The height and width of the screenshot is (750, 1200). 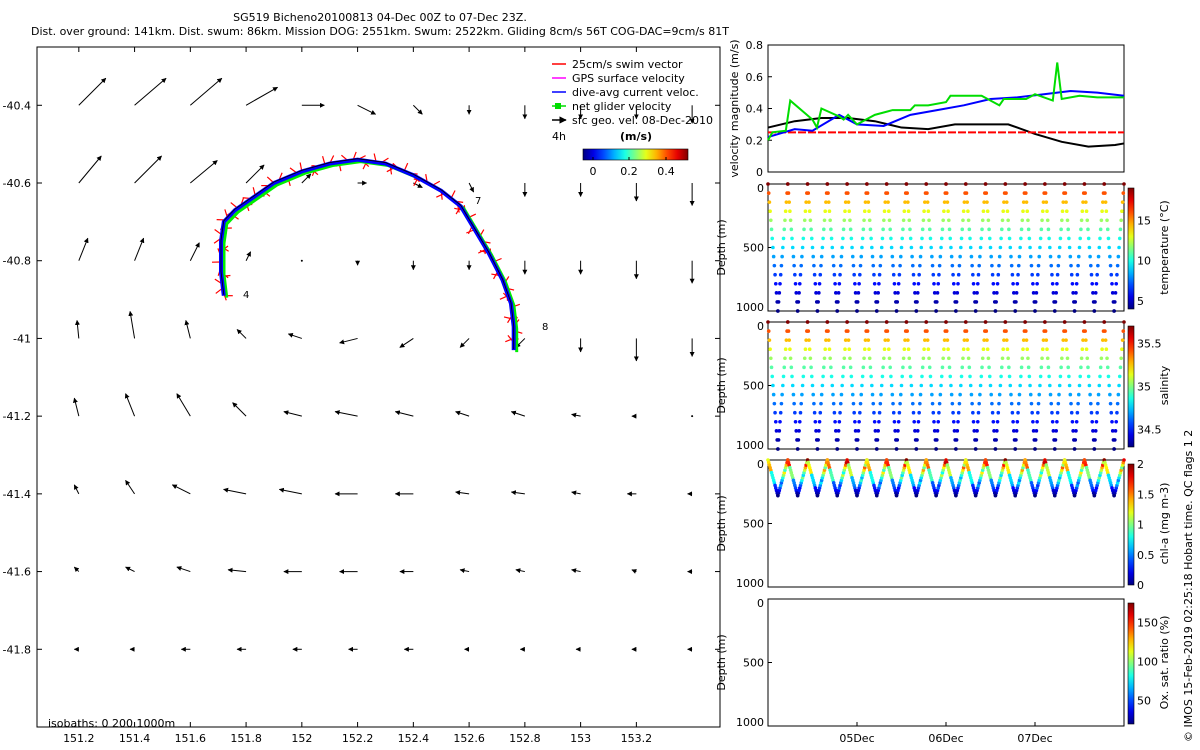 What do you see at coordinates (721, 662) in the screenshot?
I see `depth-ylabel: Depth (m)` at bounding box center [721, 662].